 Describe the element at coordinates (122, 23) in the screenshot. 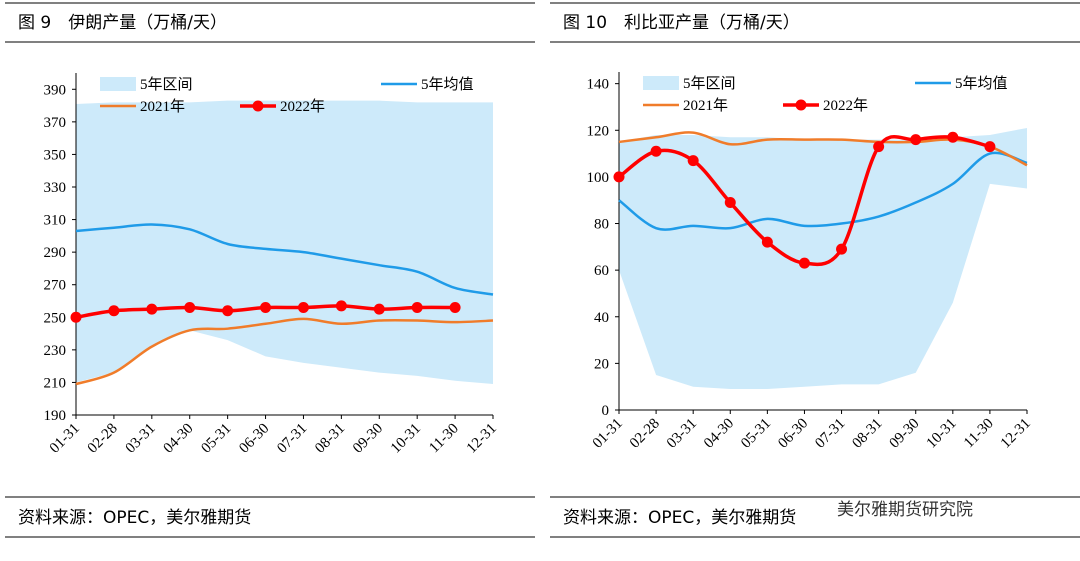

I see `chart-title: 图 9 伊朗产量（万桶/天）` at that location.